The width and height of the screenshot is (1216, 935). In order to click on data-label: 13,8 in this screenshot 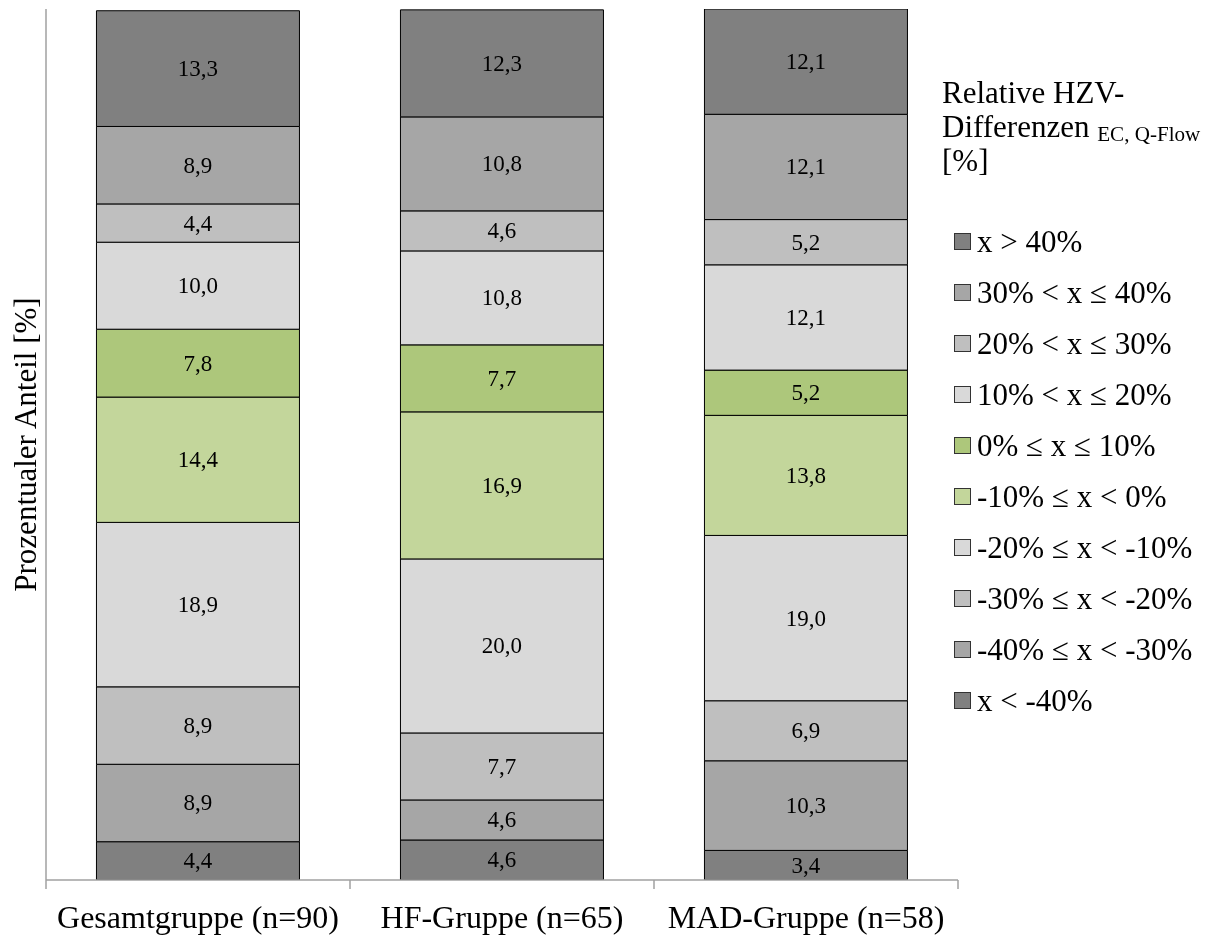, I will do `click(806, 475)`.